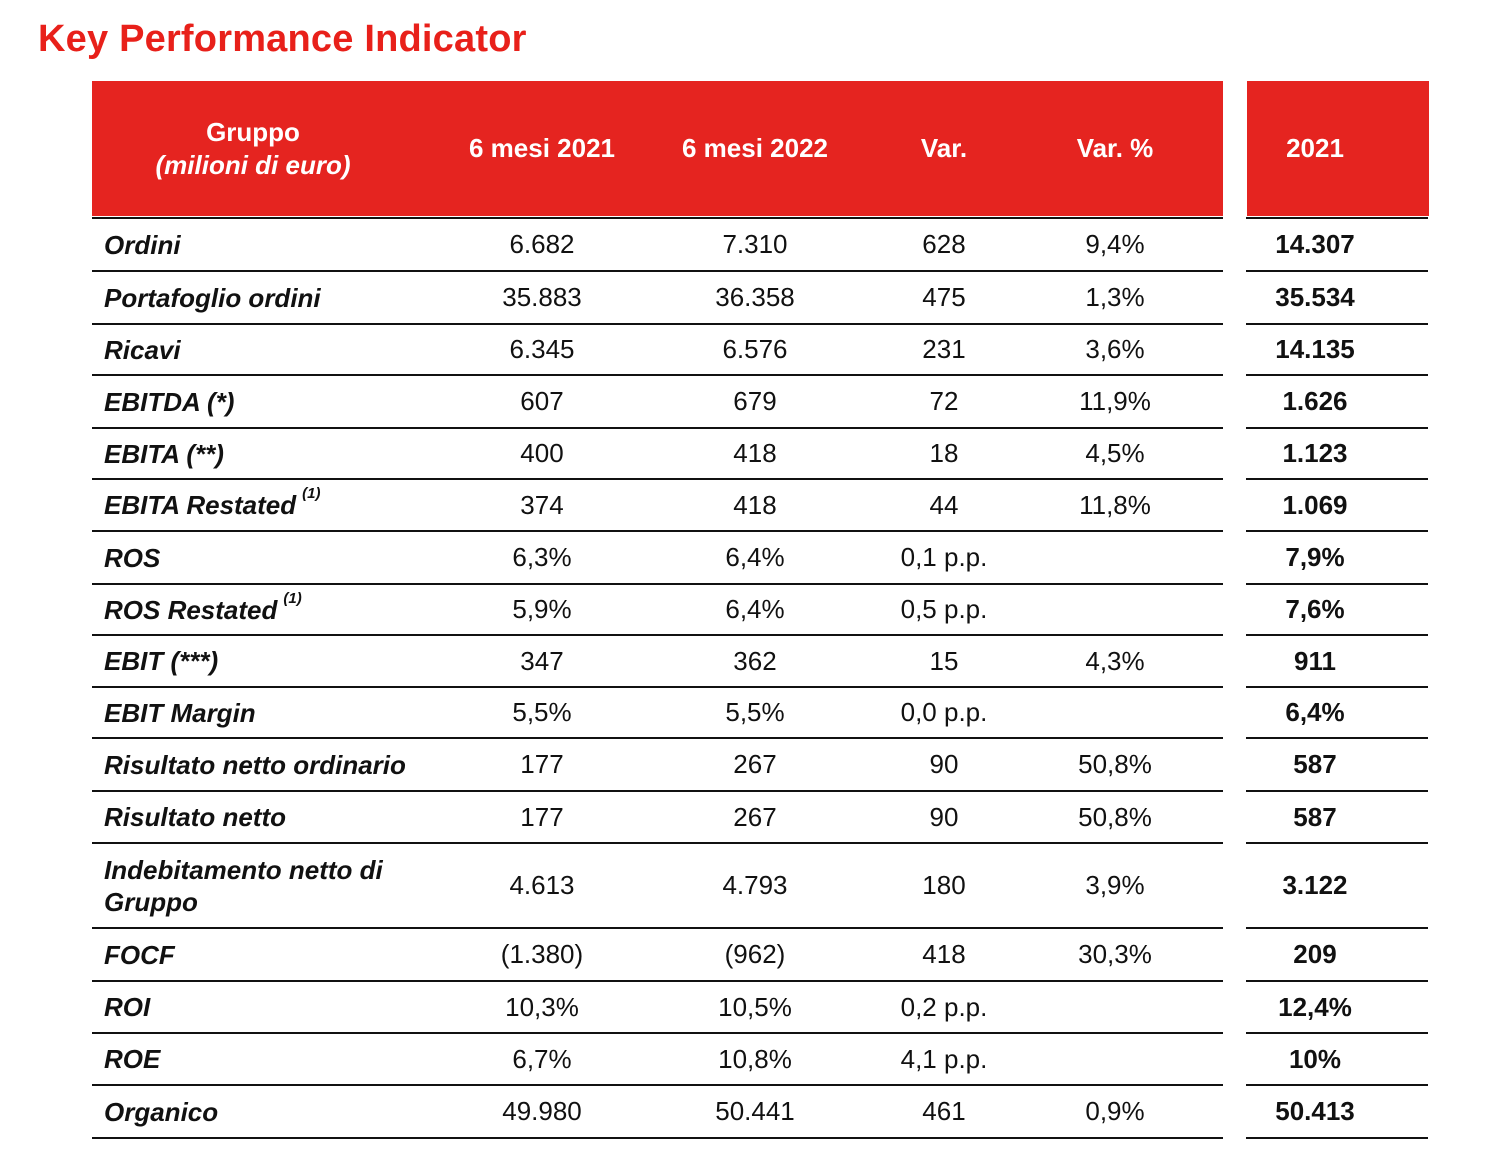  Describe the element at coordinates (142, 349) in the screenshot. I see `row-label-text: Ricavi` at that location.